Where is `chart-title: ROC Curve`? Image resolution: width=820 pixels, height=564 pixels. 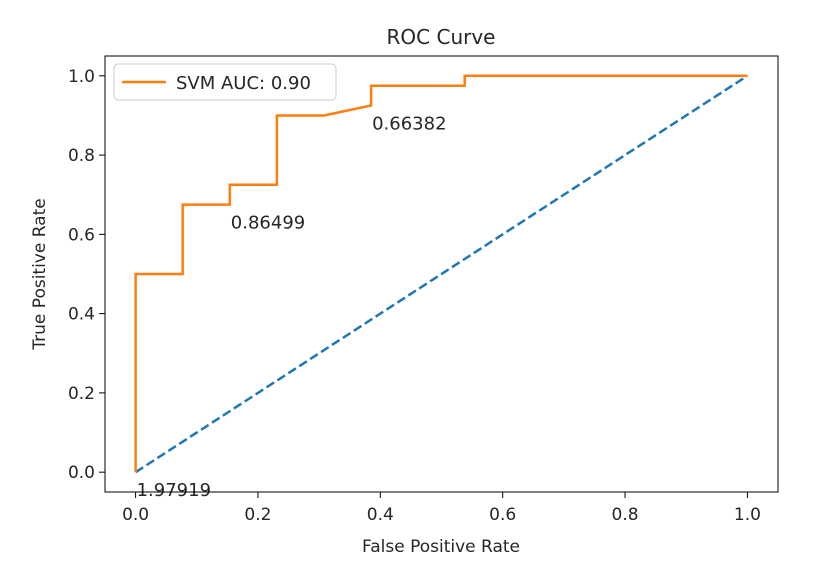 chart-title: ROC Curve is located at coordinates (441, 37).